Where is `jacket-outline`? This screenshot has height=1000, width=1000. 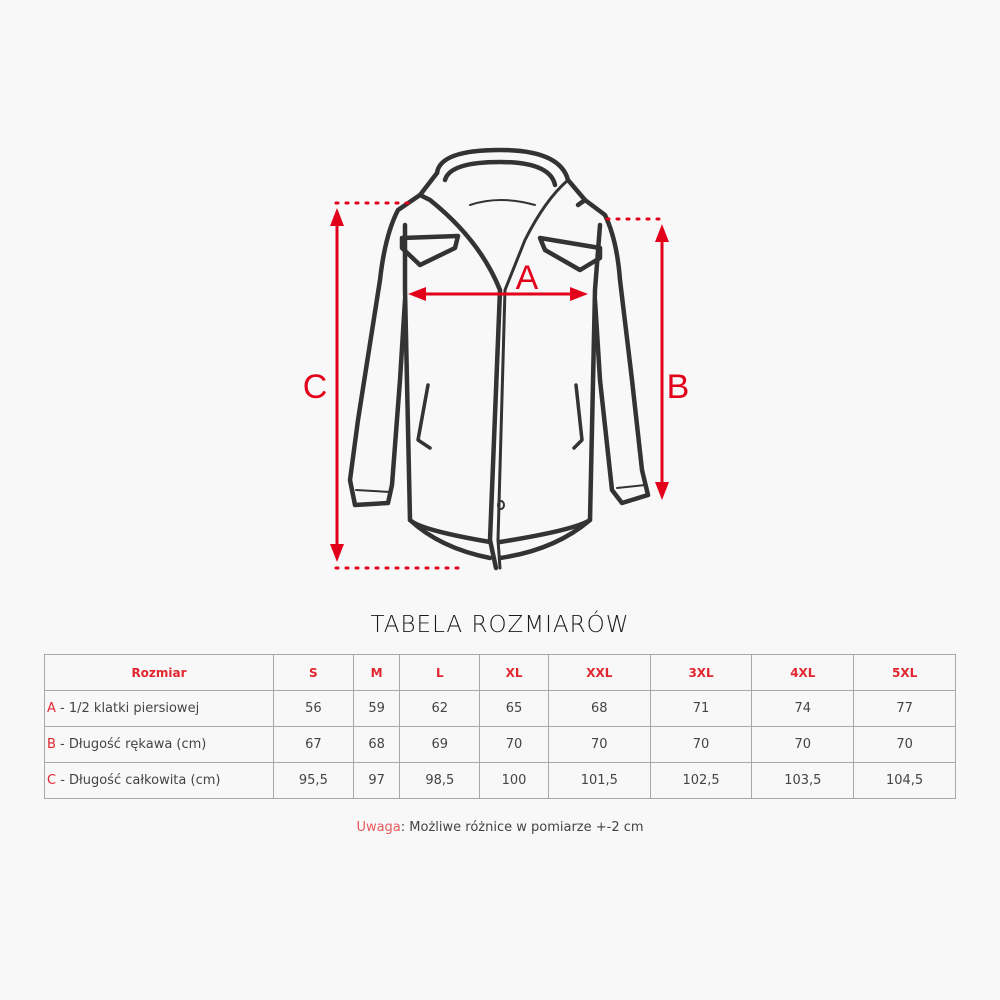 jacket-outline is located at coordinates (499, 359).